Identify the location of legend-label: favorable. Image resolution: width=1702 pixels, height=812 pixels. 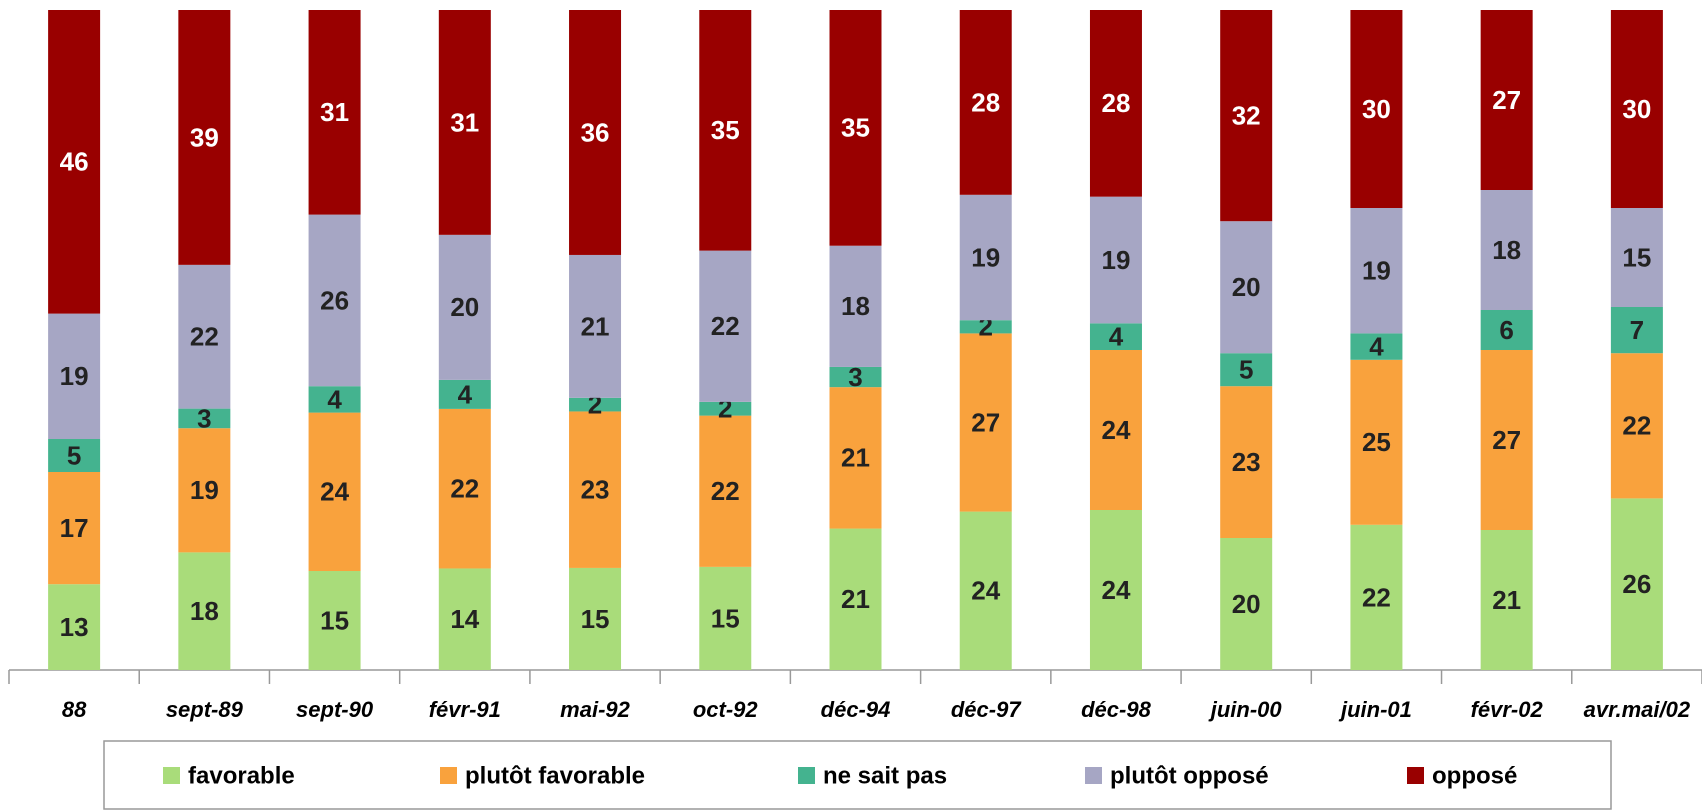
(241, 775).